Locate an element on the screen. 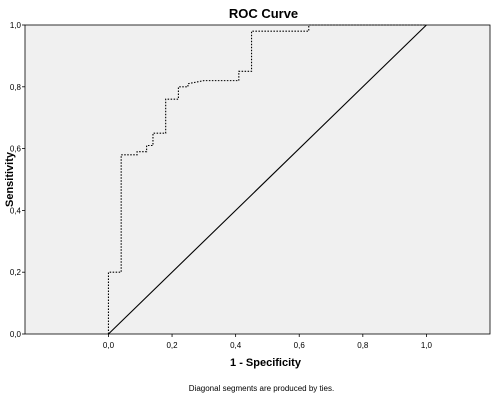 The height and width of the screenshot is (398, 492). chart-title: ROC Curve is located at coordinates (263, 13).